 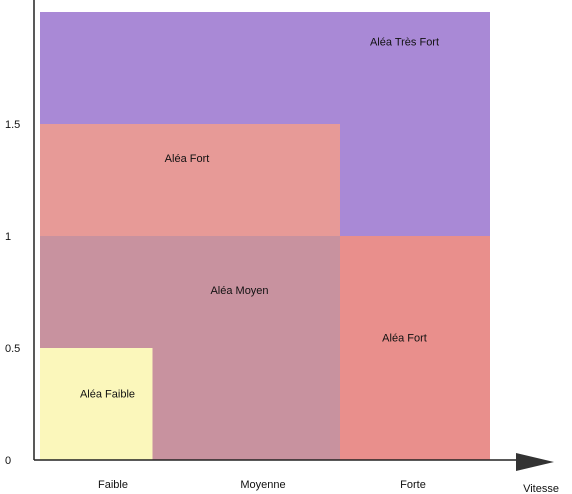 What do you see at coordinates (262, 485) in the screenshot?
I see `x-tick-label: Moyenne` at bounding box center [262, 485].